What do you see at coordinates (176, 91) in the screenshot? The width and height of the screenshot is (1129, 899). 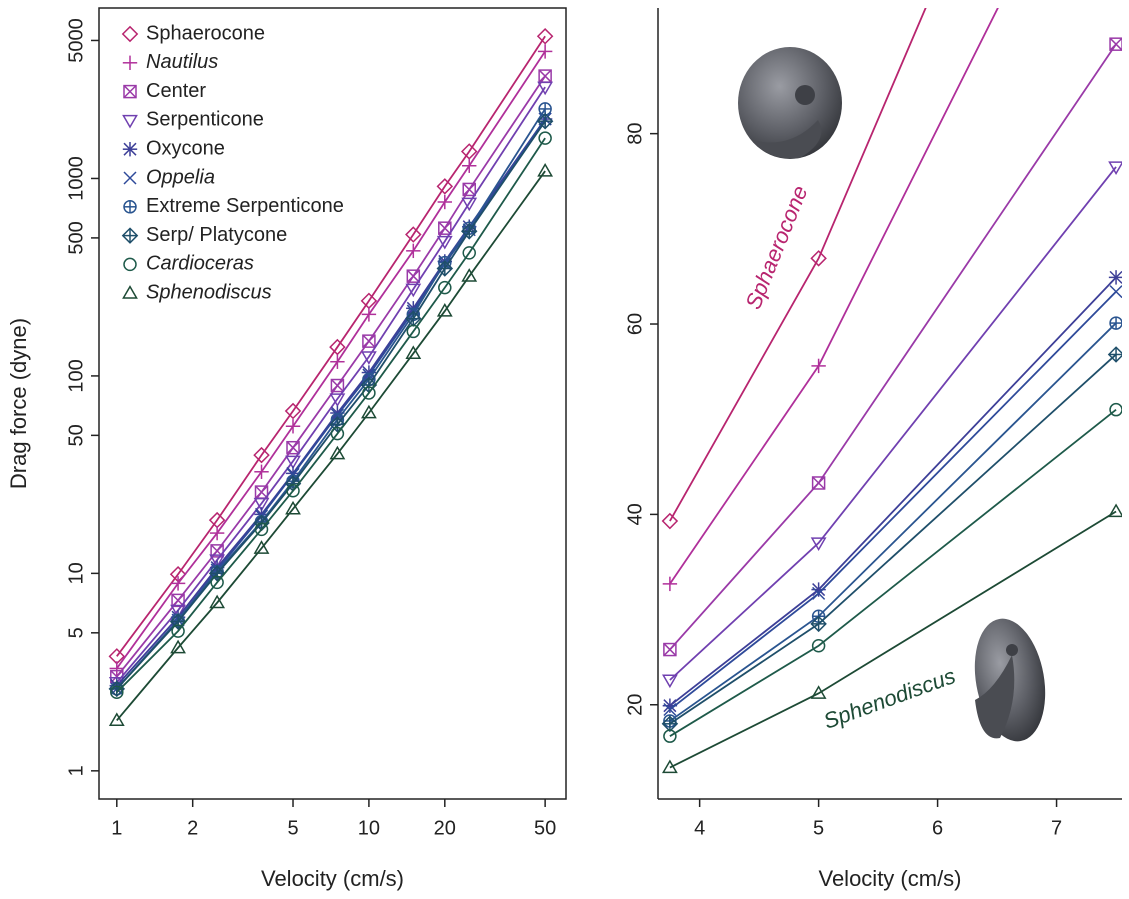 I see `legend-label: Center` at bounding box center [176, 91].